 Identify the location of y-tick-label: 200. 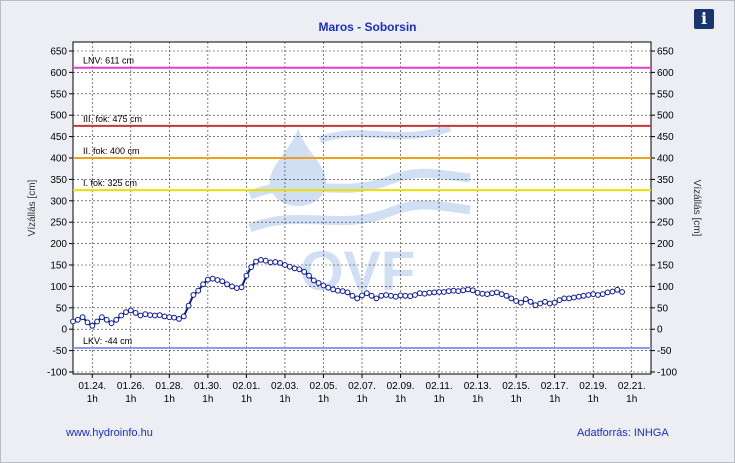
(665, 244).